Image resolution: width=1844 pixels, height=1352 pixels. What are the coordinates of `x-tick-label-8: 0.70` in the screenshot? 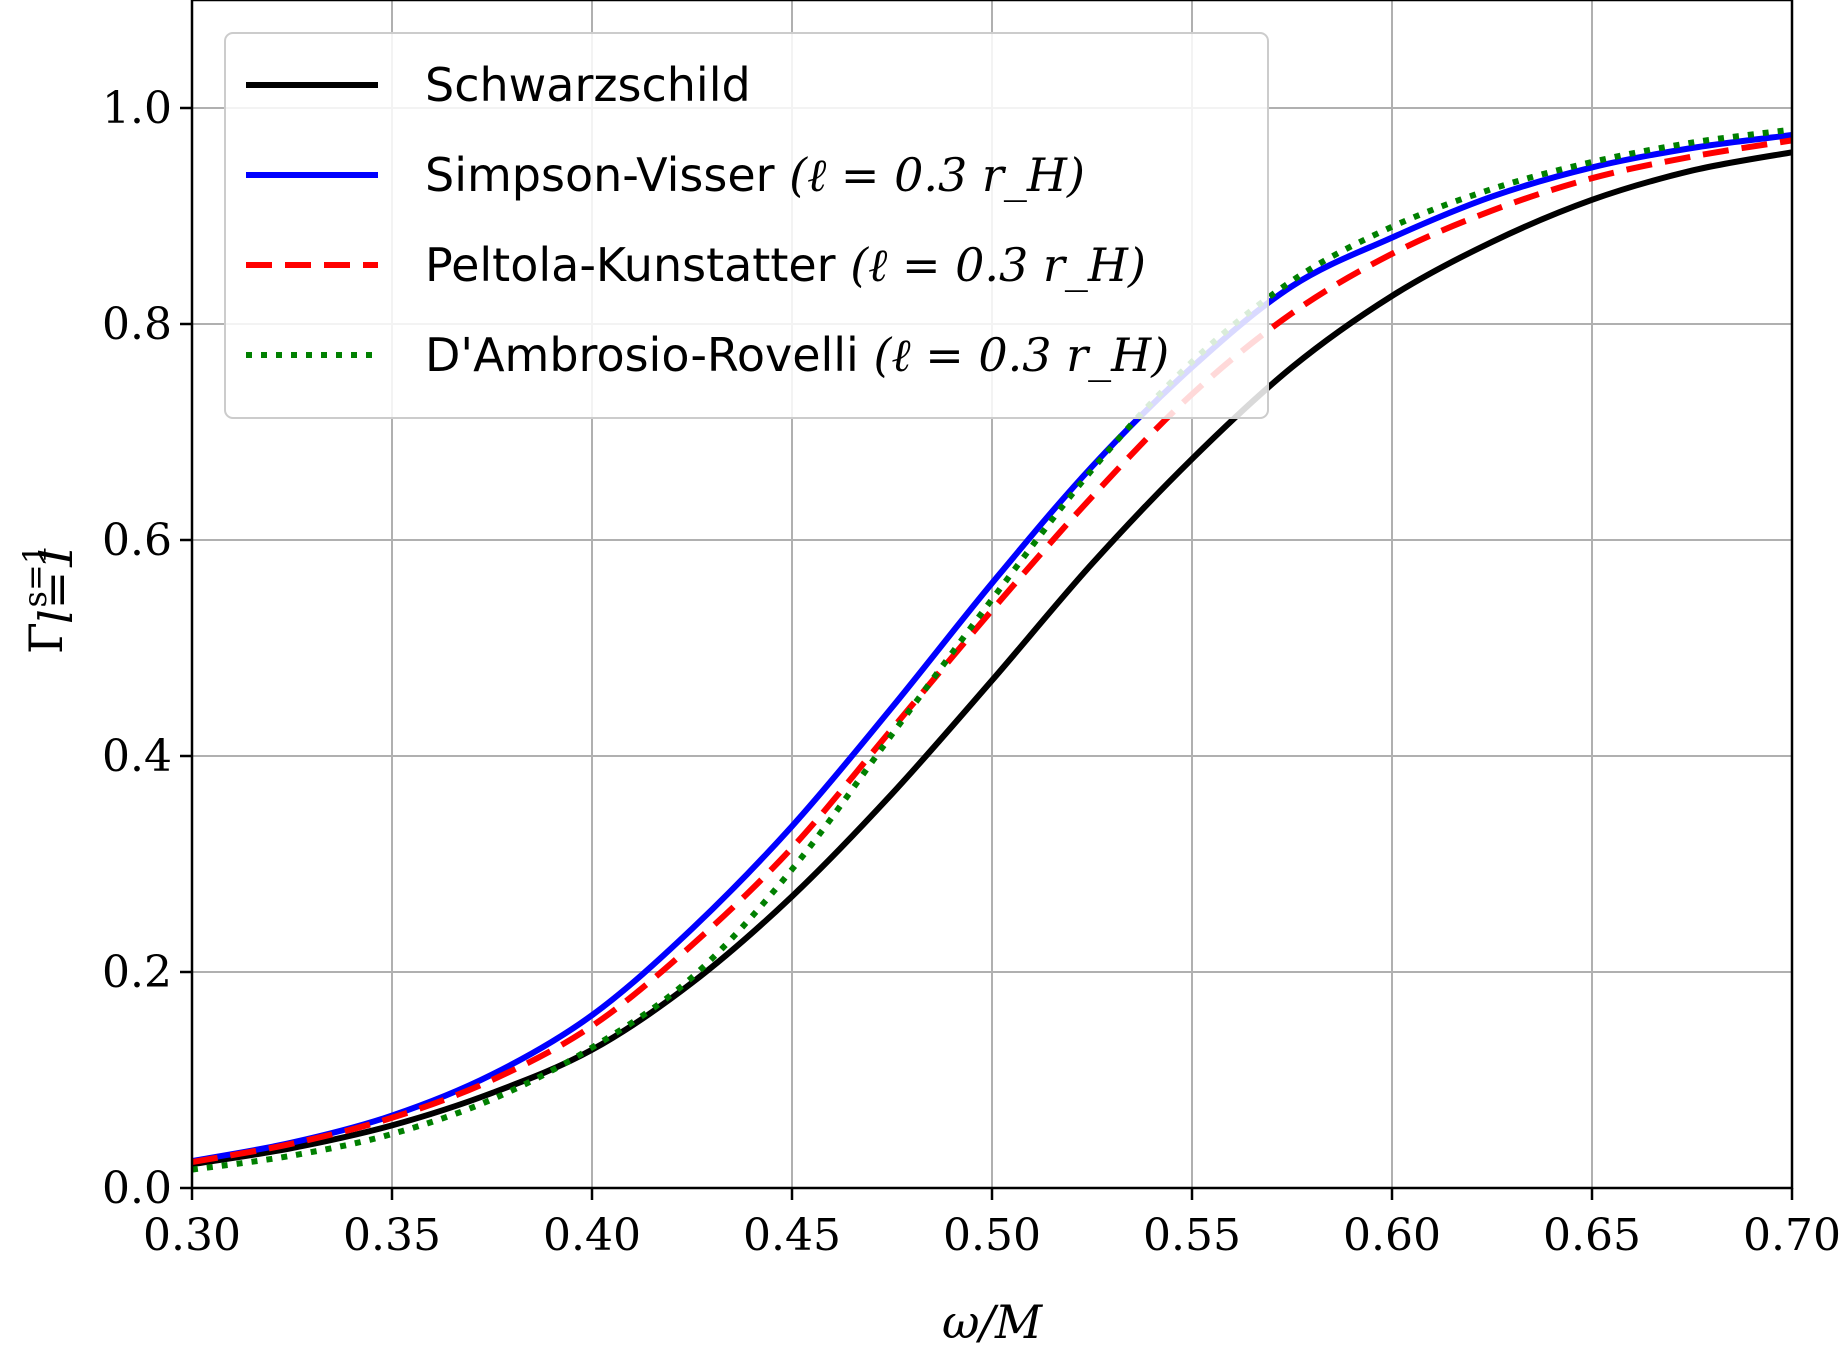 It's located at (1792, 1235).